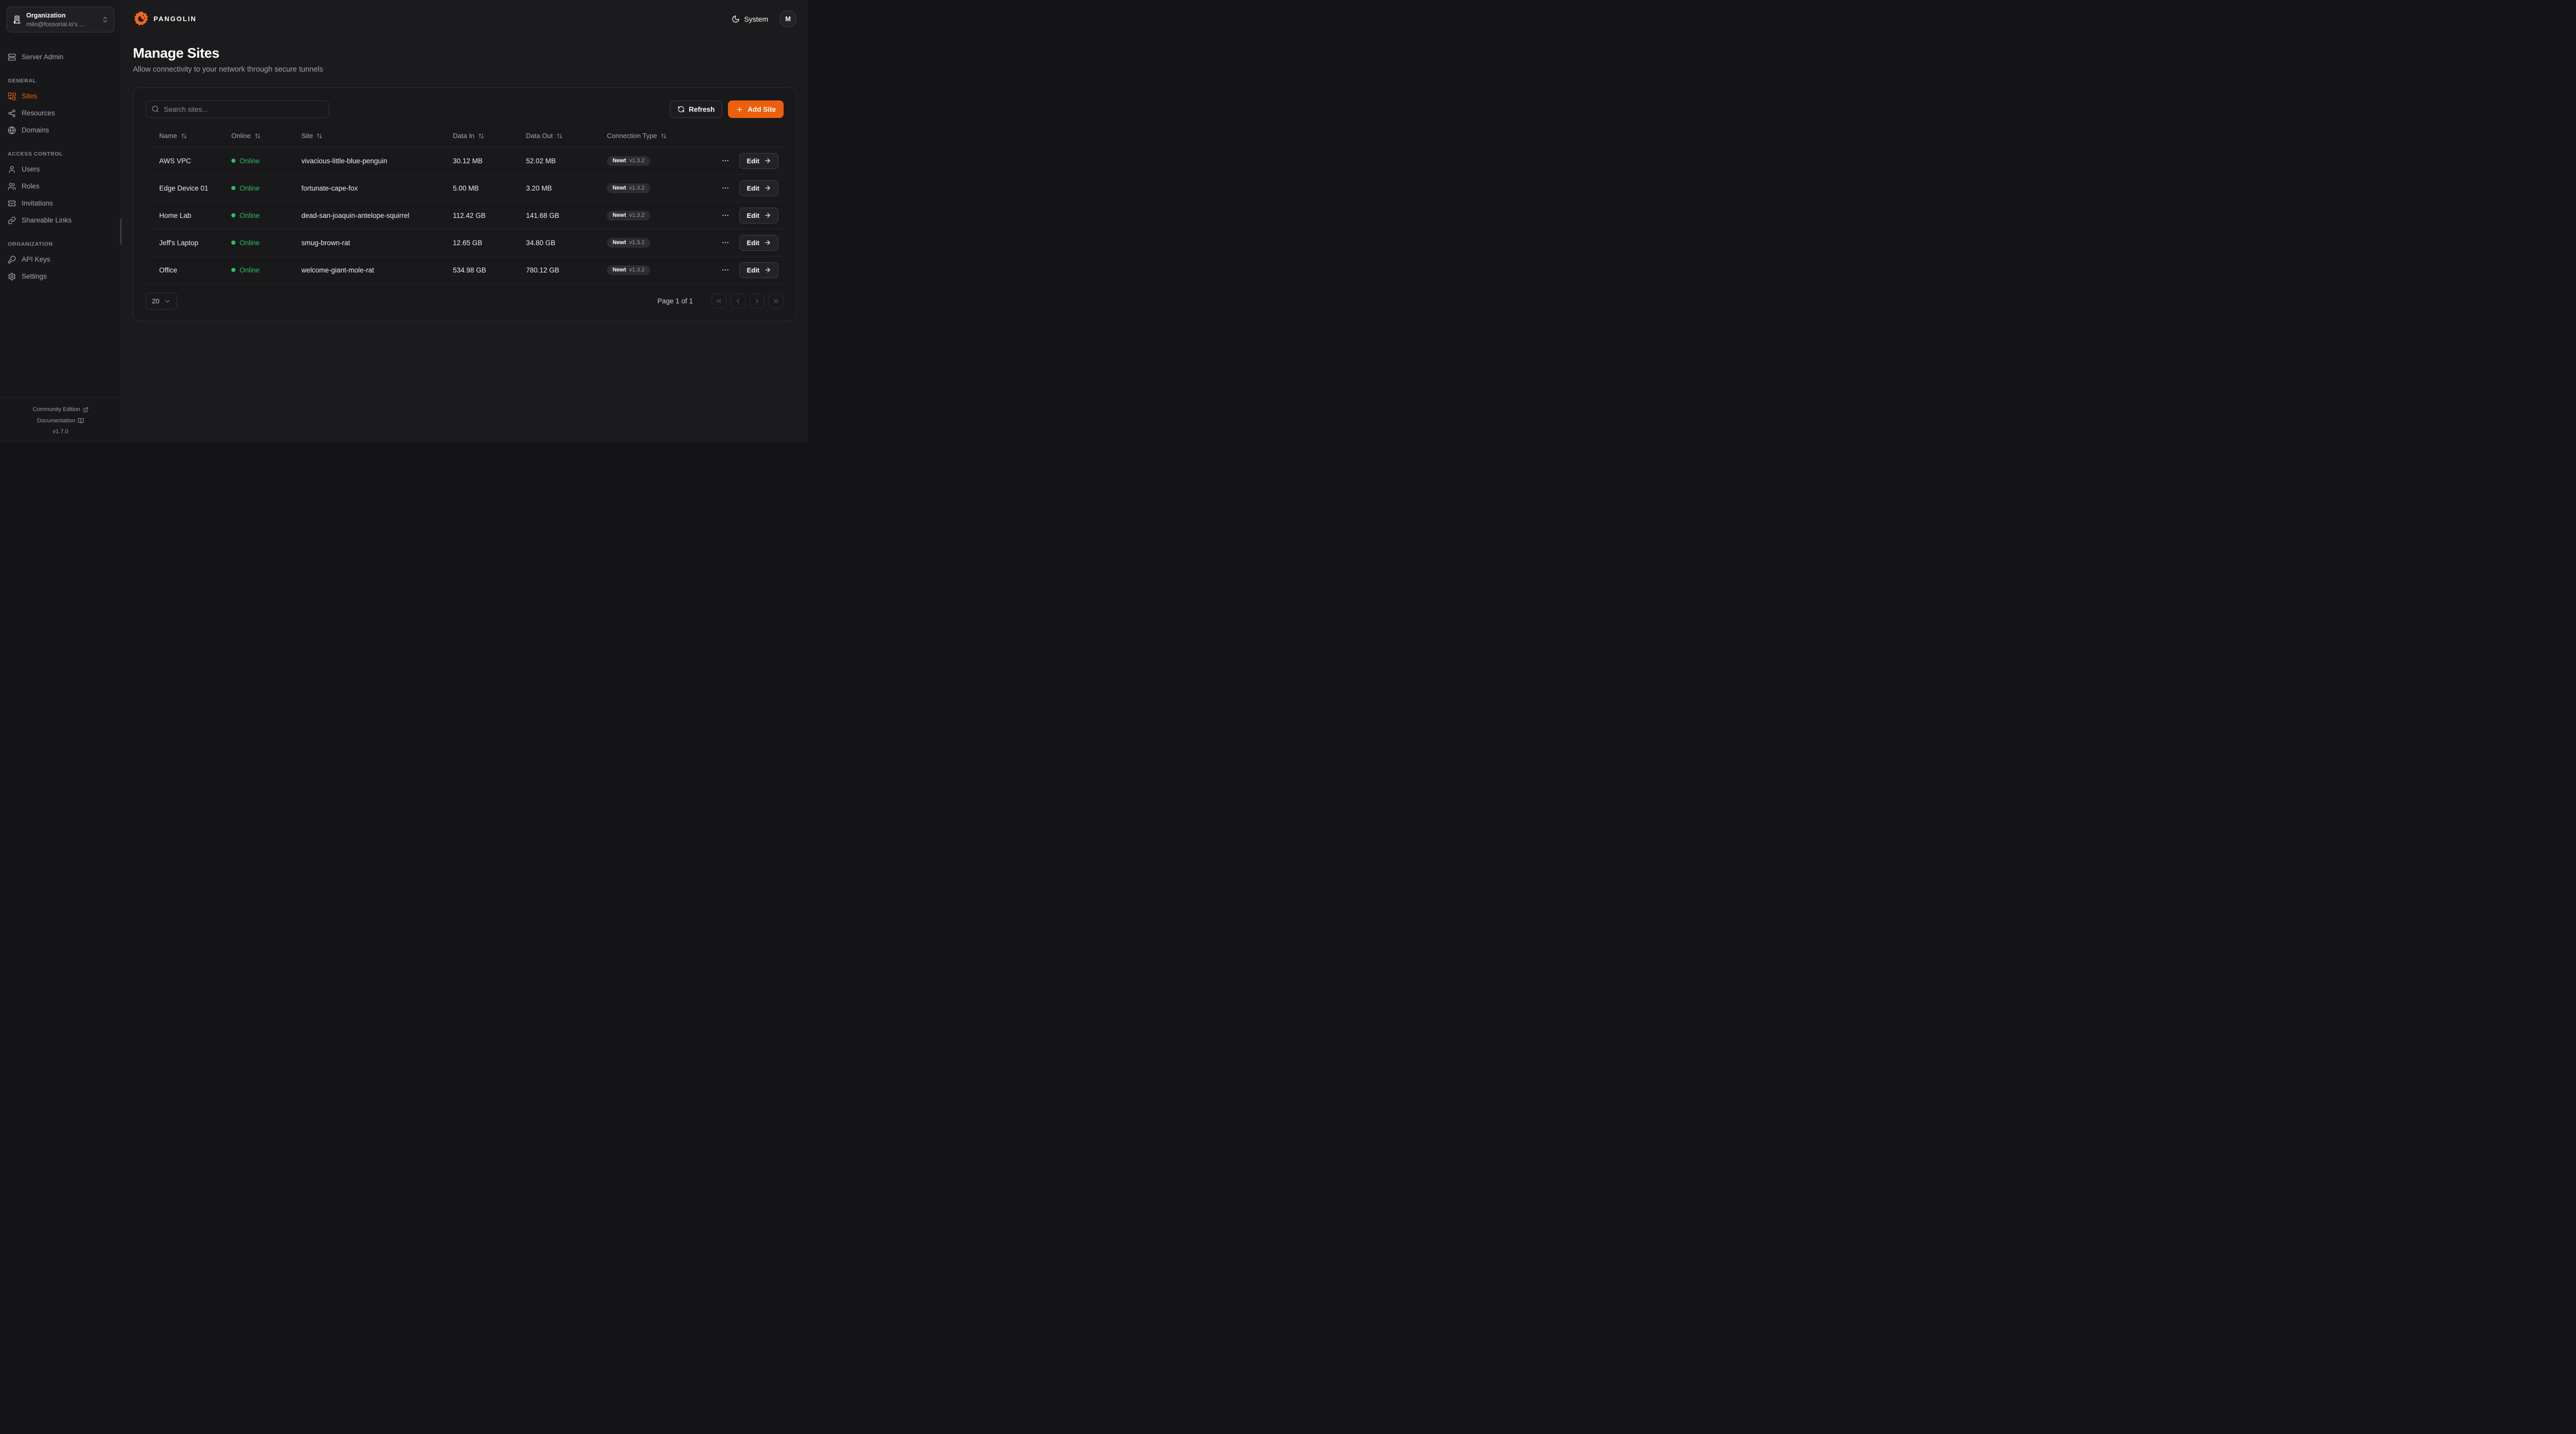 This screenshot has width=2576, height=1434. What do you see at coordinates (61, 432) in the screenshot?
I see `app-version: v1.7.0` at bounding box center [61, 432].